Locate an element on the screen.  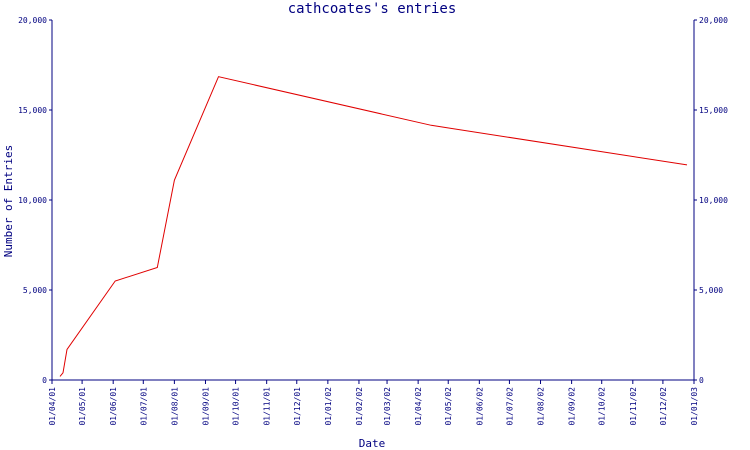
x-tick-label: 01/06/01 is located at coordinates (113, 406).